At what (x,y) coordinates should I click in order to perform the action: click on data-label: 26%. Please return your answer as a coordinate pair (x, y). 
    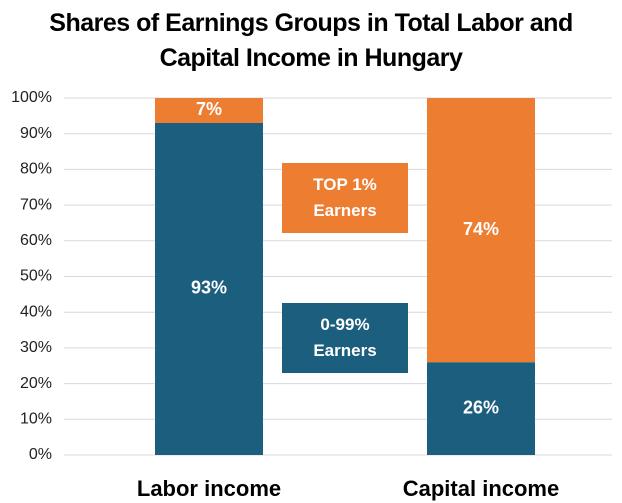
    Looking at the image, I should click on (481, 407).